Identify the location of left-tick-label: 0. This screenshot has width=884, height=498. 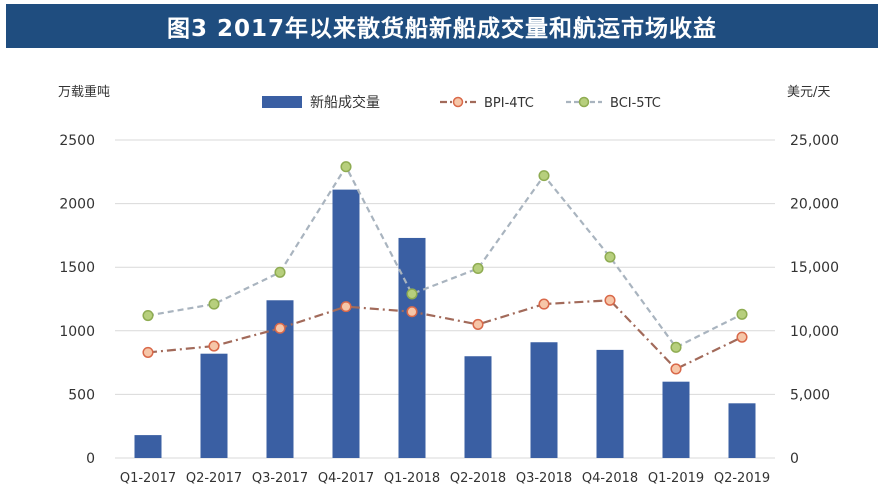
(90, 459).